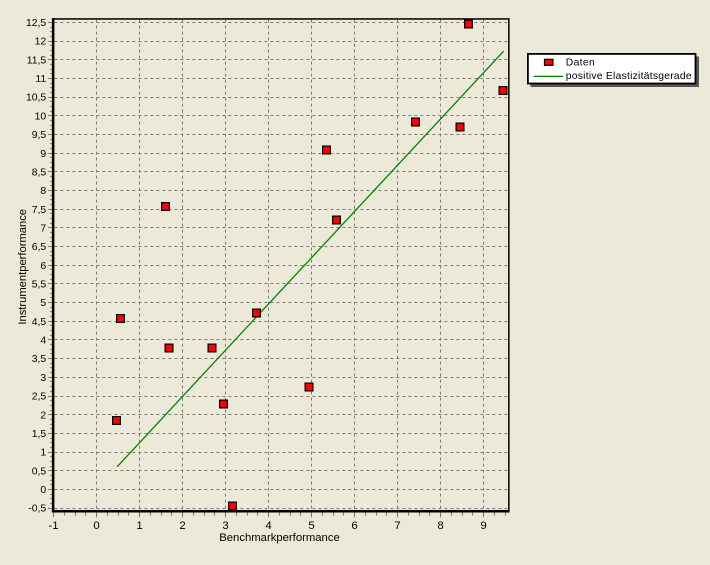  I want to click on svg-text: 11,5, so click(37, 60).